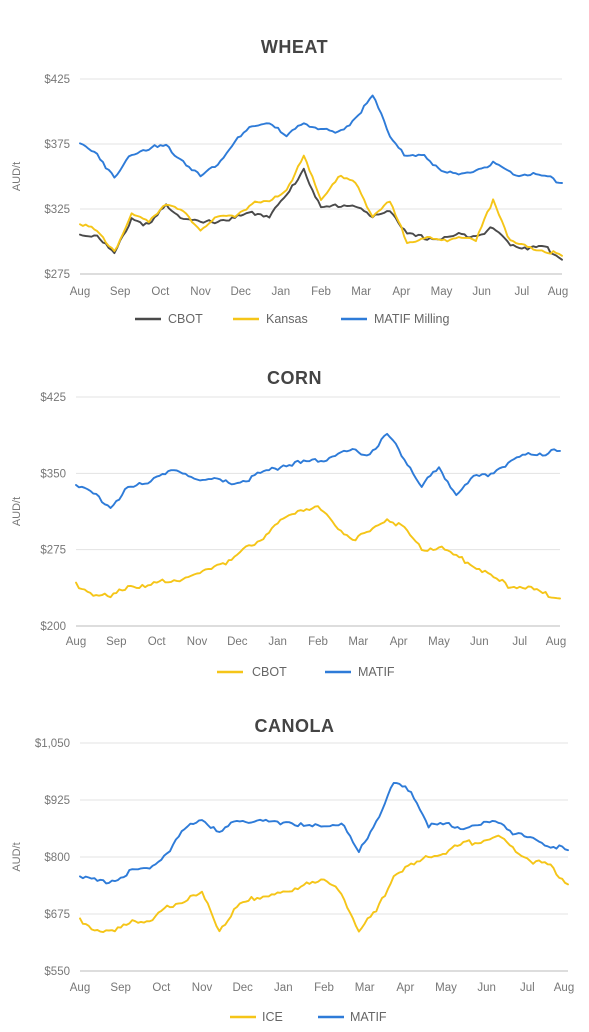 The image size is (589, 1032). What do you see at coordinates (57, 915) in the screenshot?
I see `y-tick-label: $675` at bounding box center [57, 915].